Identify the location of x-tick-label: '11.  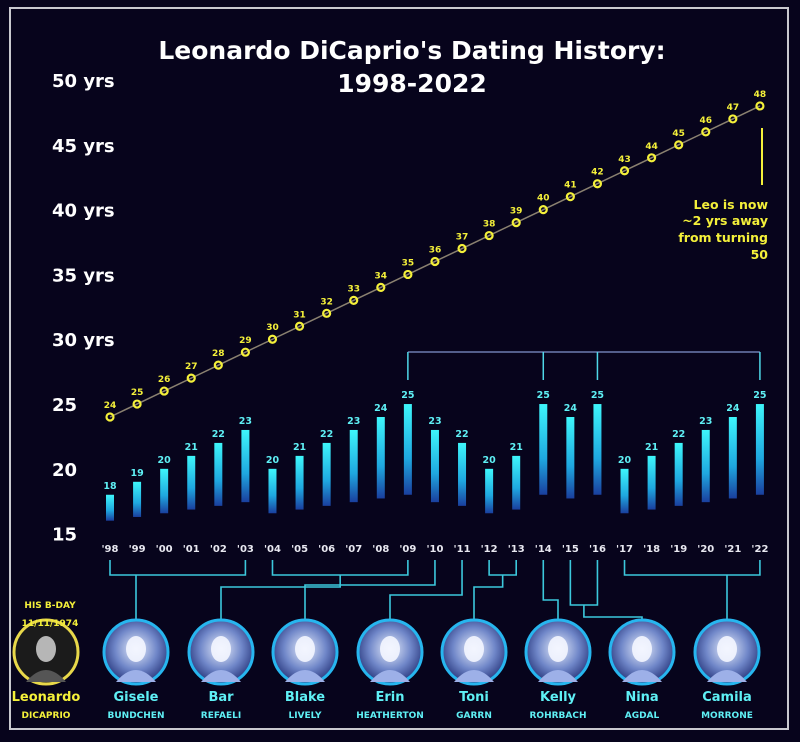
(462, 549).